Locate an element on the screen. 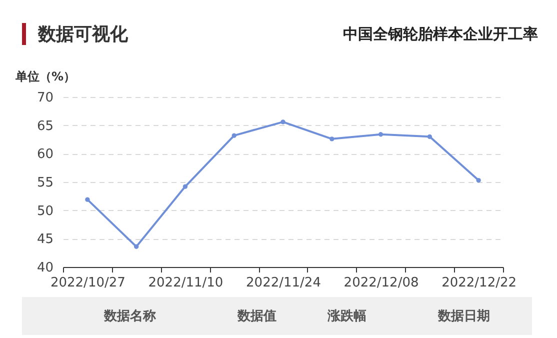 This screenshot has height=338, width=557. y-tick-label: 55 is located at coordinates (45, 183).